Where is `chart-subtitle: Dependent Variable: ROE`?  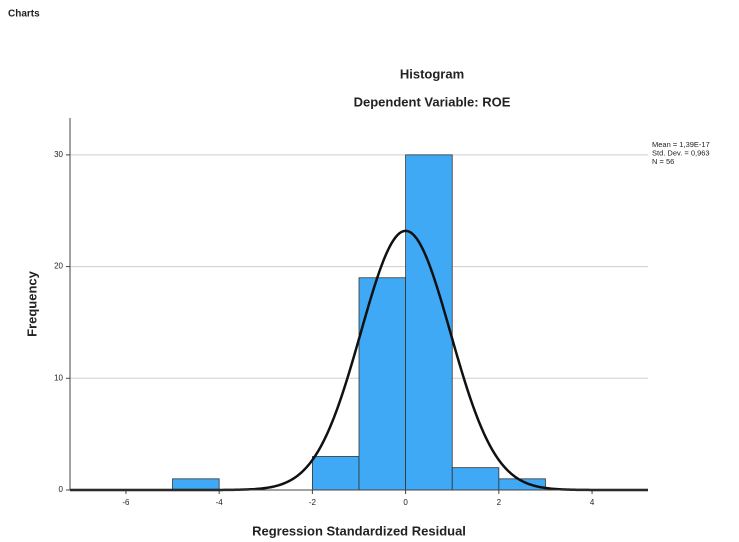 chart-subtitle: Dependent Variable: ROE is located at coordinates (432, 101).